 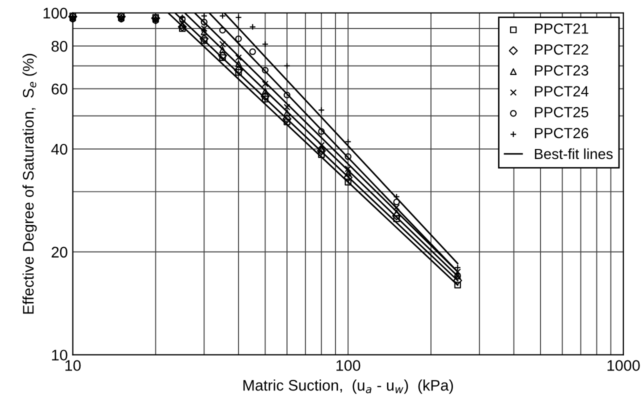 What do you see at coordinates (561, 28) in the screenshot?
I see `legend-label: PPCT21` at bounding box center [561, 28].